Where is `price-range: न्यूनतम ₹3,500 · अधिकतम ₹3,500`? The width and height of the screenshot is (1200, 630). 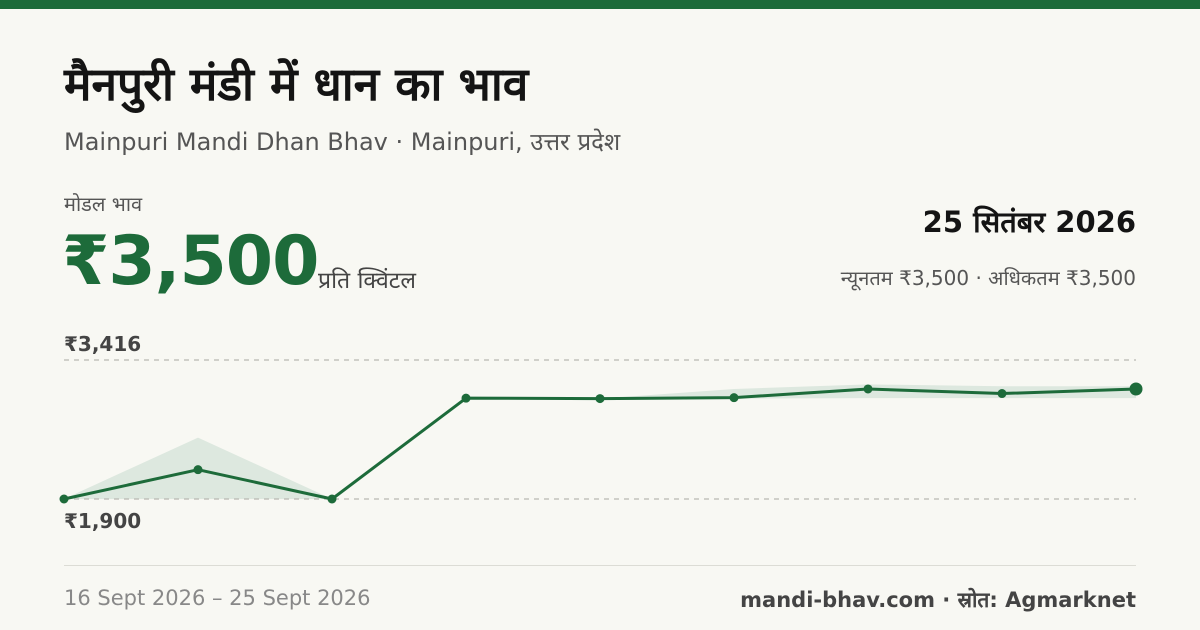 price-range: न्यूनतम ₹3,500 · अधिकतम ₹3,500 is located at coordinates (988, 277).